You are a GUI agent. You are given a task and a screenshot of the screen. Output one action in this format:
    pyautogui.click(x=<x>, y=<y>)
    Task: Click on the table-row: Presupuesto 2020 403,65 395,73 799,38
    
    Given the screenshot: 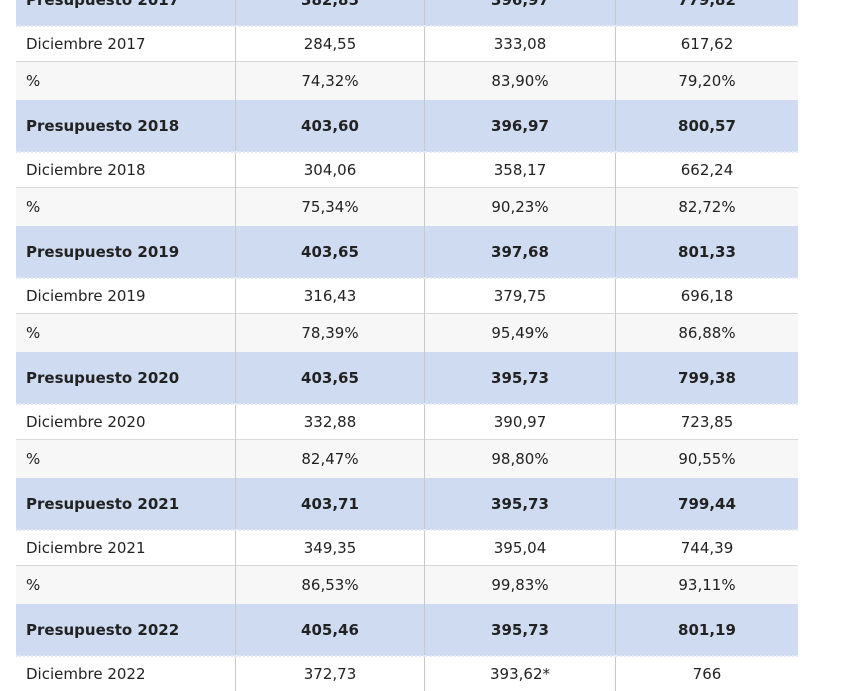 What is the action you would take?
    pyautogui.click(x=407, y=378)
    